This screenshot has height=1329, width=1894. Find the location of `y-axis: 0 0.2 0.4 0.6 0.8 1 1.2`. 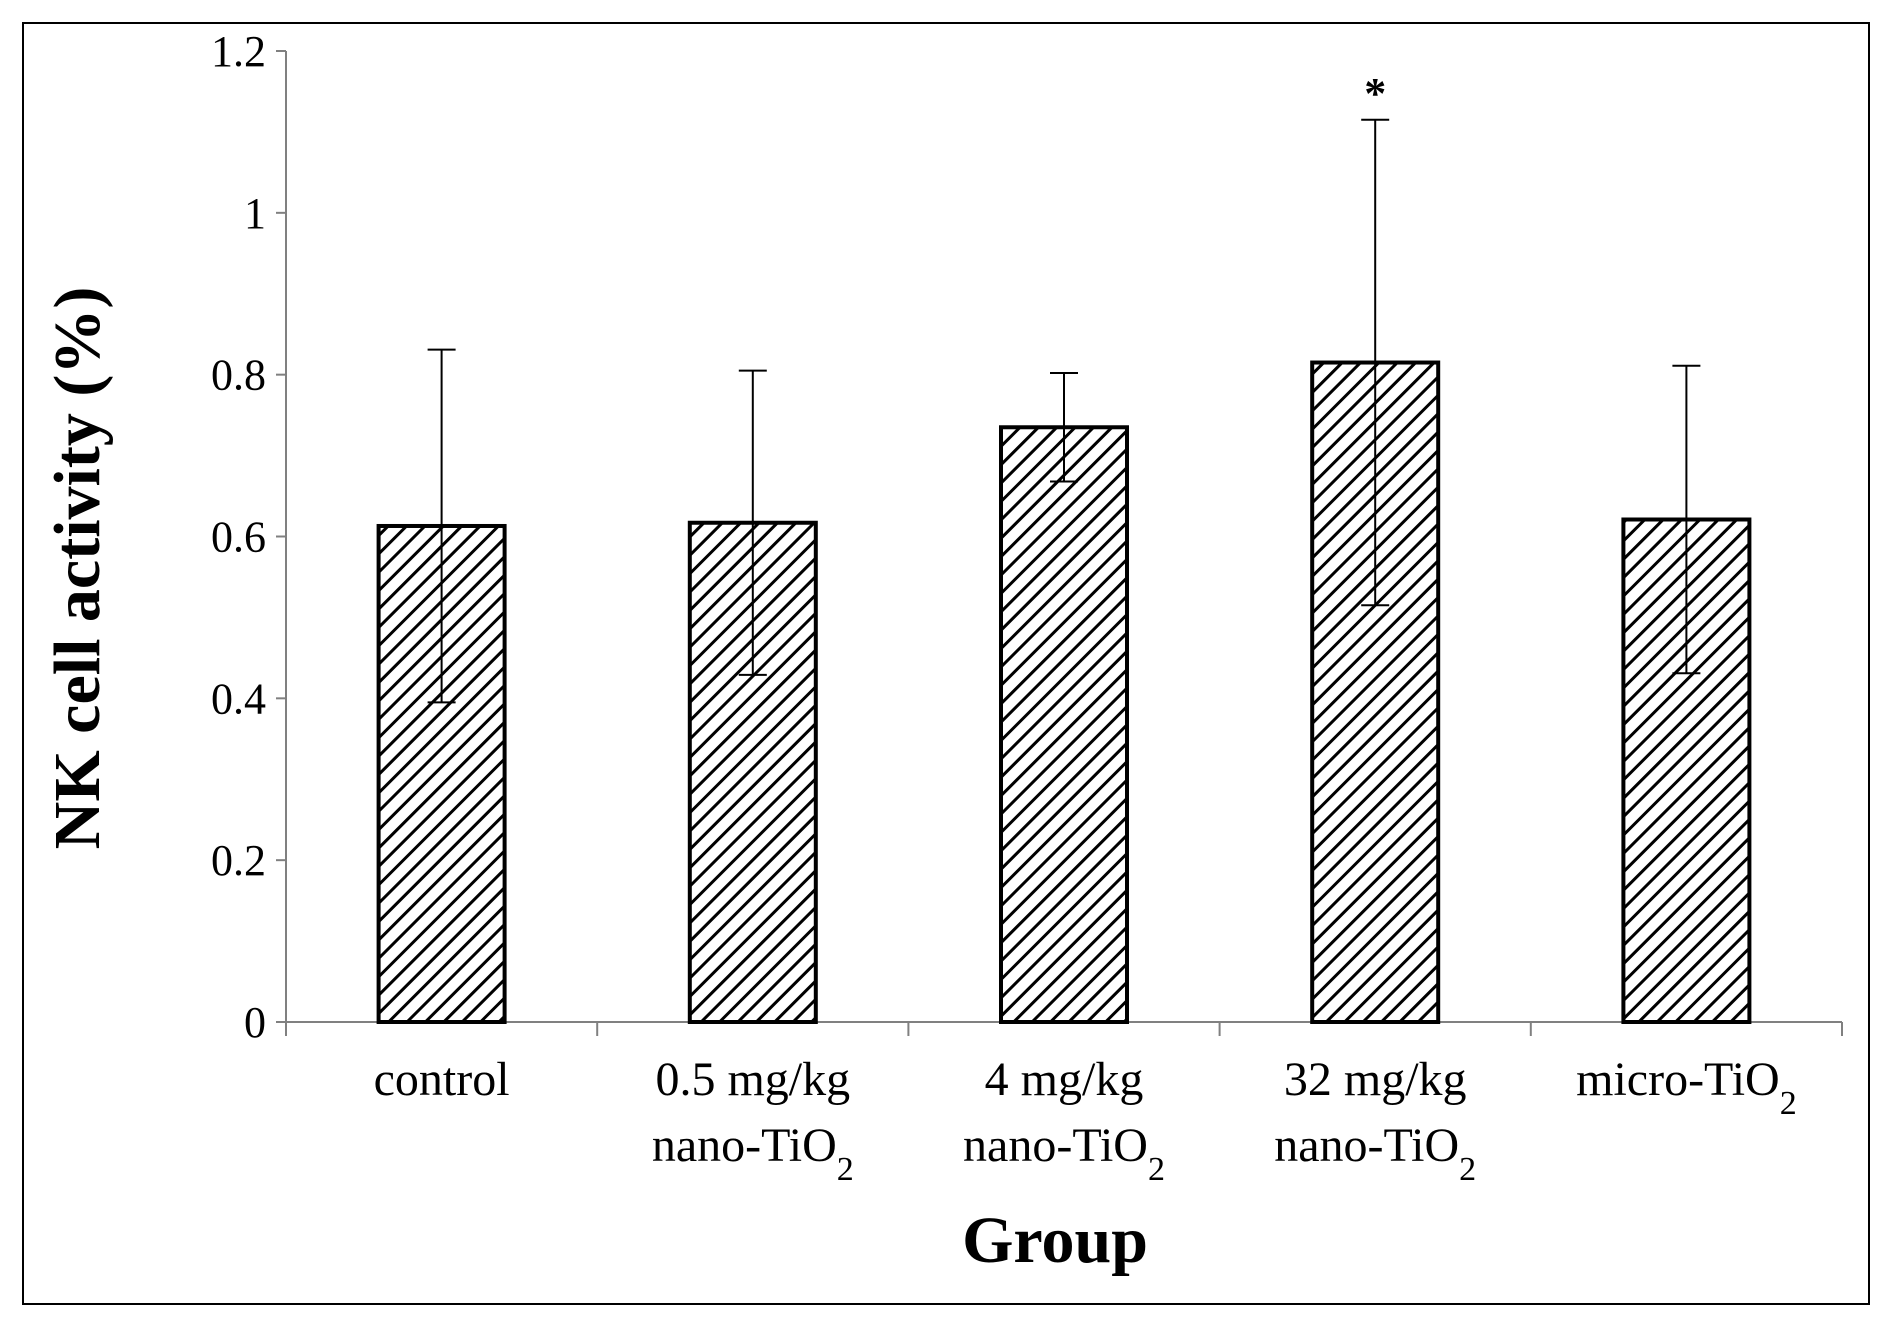

y-axis: 0 0.2 0.4 0.6 0.8 1 1.2 is located at coordinates (249, 537).